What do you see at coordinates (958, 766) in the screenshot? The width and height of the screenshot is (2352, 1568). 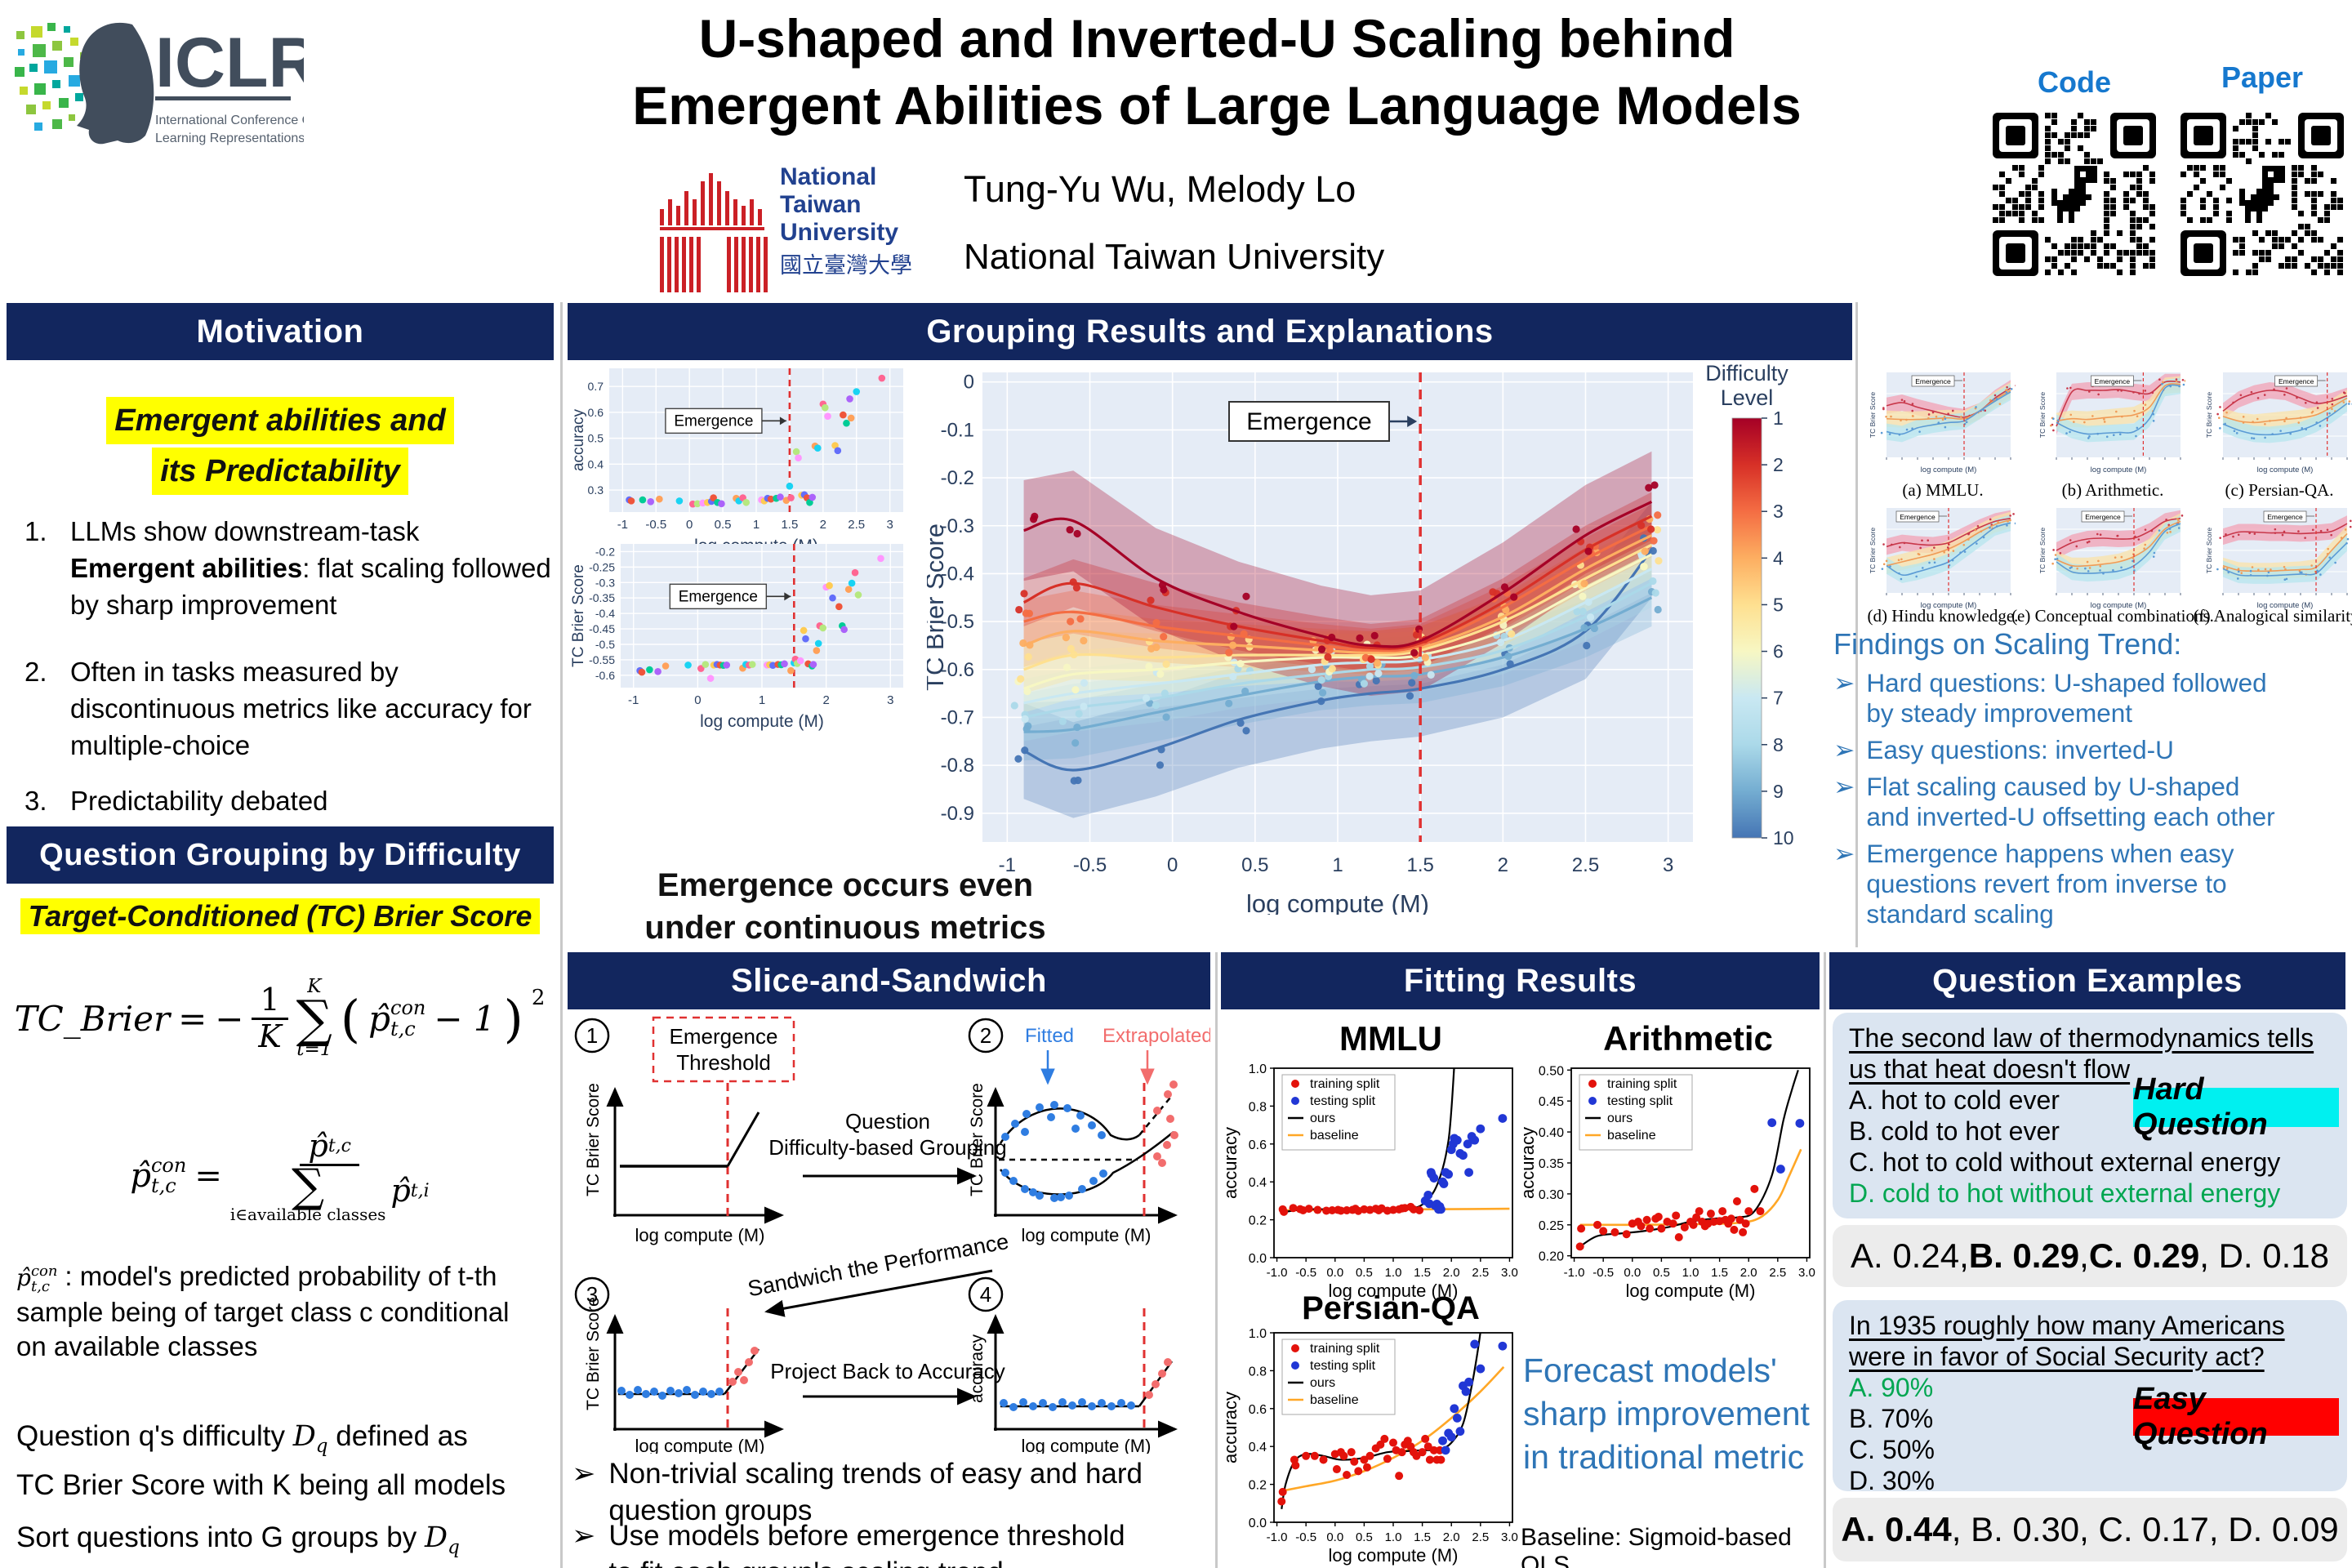 I see `svg-text: -0.8` at bounding box center [958, 766].